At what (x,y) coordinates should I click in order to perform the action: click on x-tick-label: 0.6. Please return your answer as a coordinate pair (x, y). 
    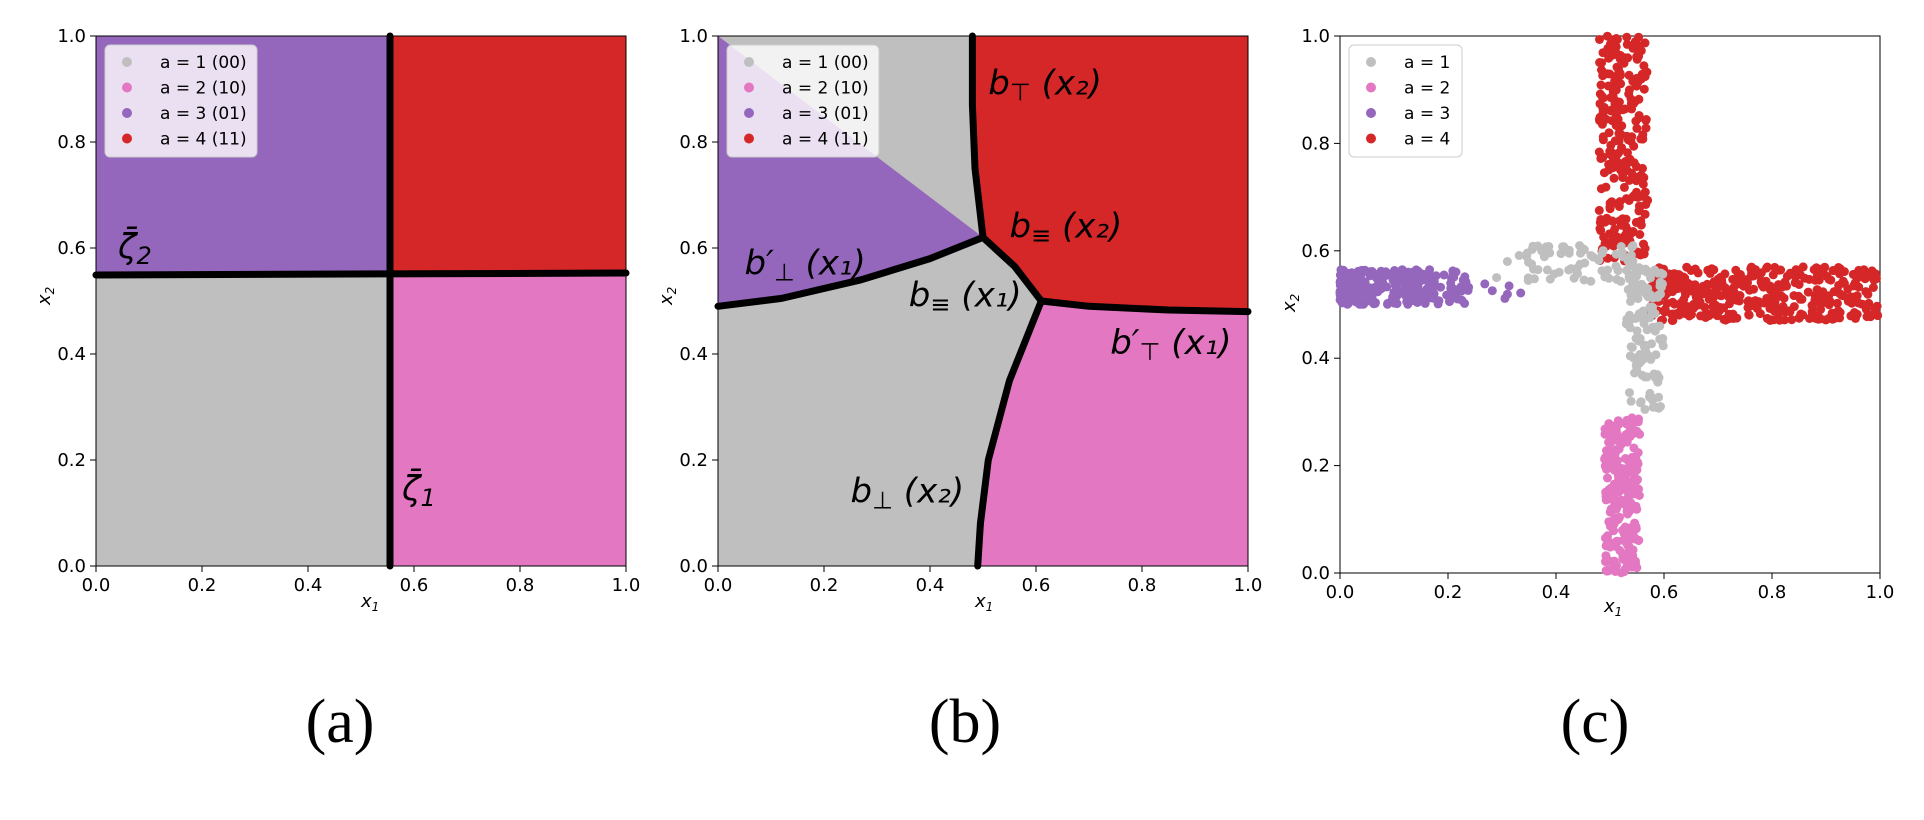
    Looking at the image, I should click on (1036, 585).